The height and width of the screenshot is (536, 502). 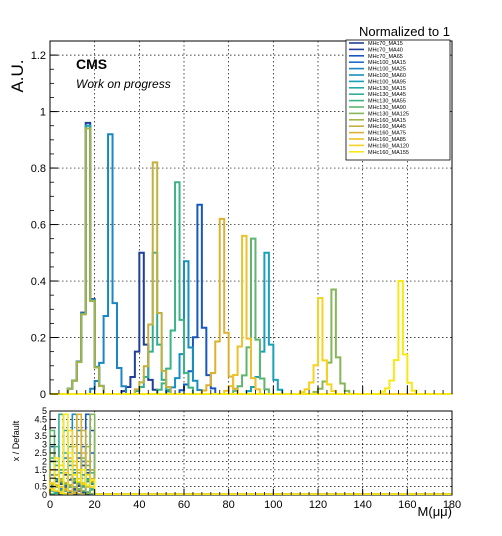 I want to click on ratio-y-tick-label: 3, so click(x=44, y=445).